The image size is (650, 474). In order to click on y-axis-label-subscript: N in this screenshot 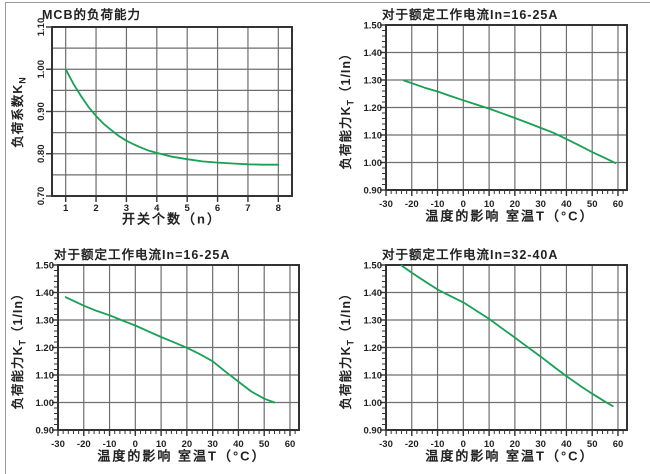, I will do `click(22, 80)`.